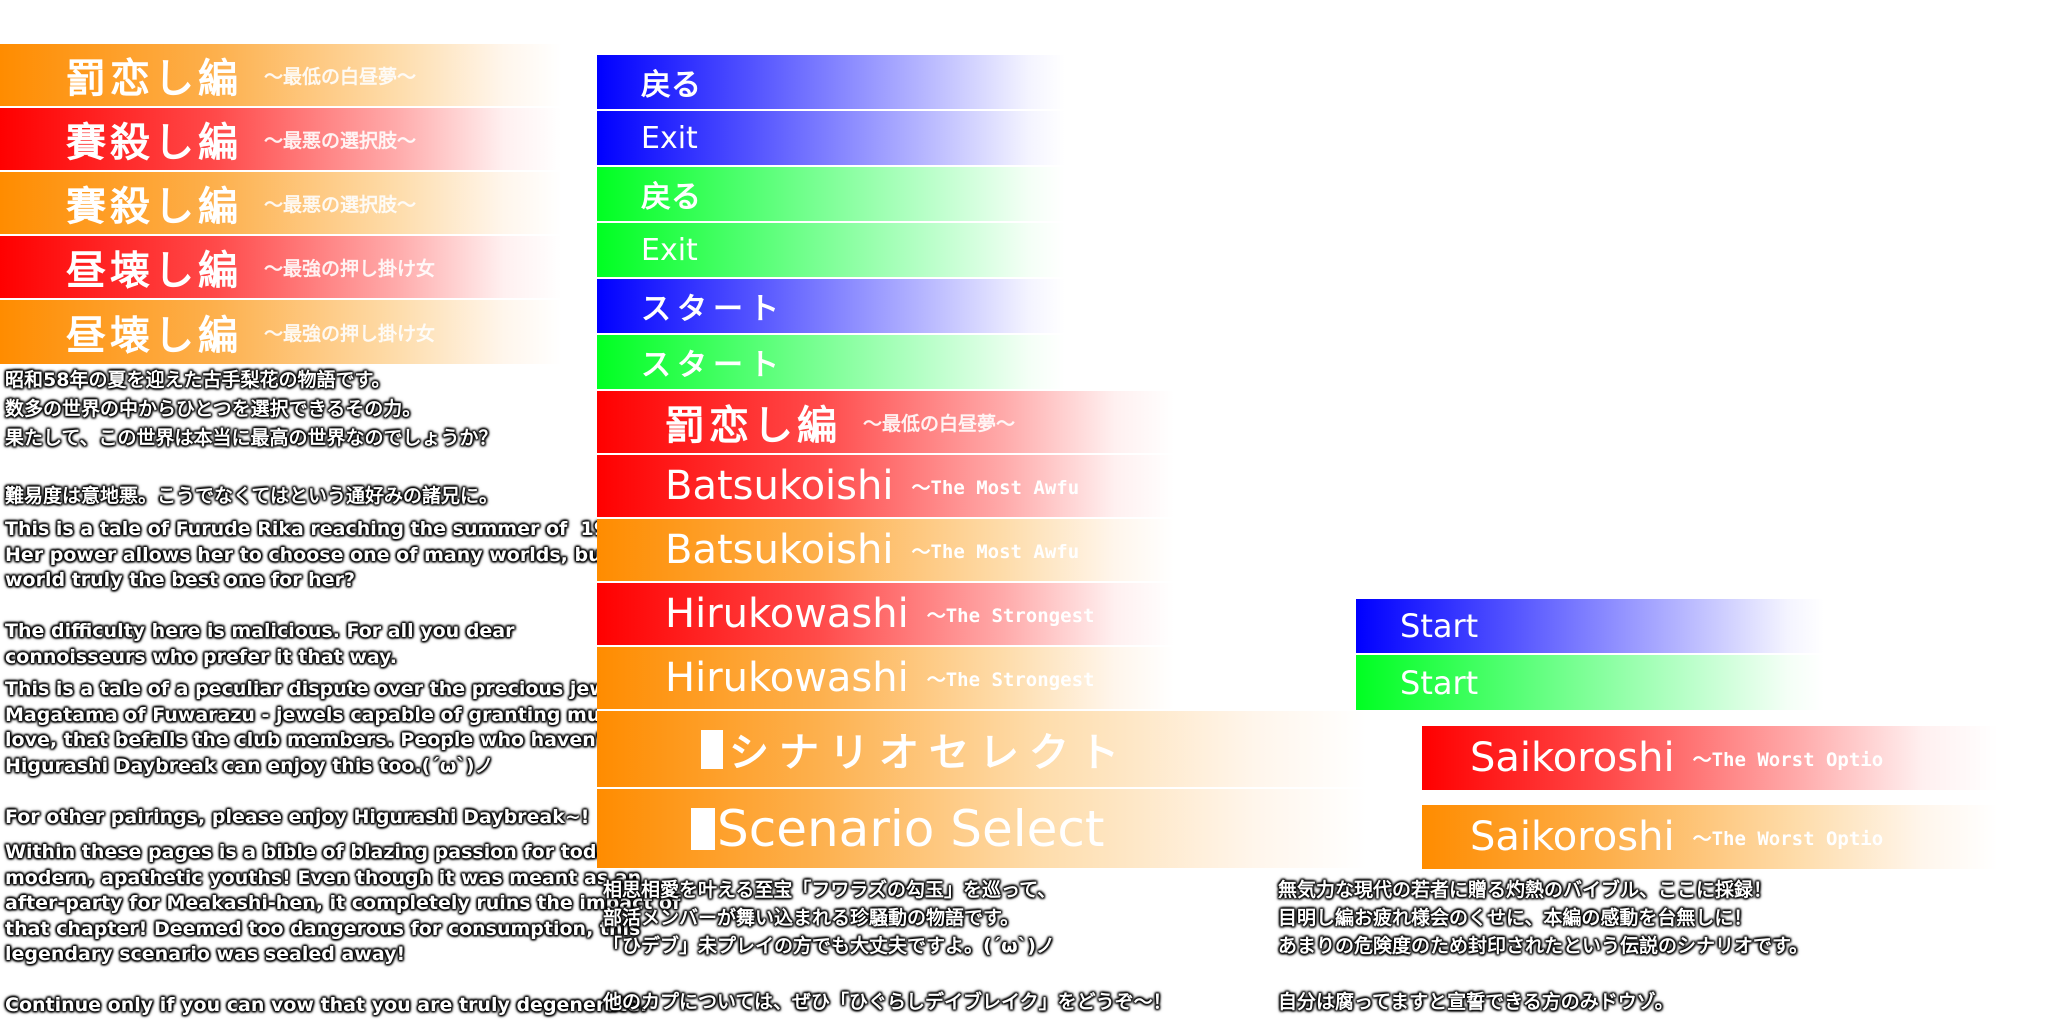 The width and height of the screenshot is (2048, 1024). I want to click on banner-batsukoishi-en-orange: Batsukoishi ～The Most Awfu, so click(967, 551).